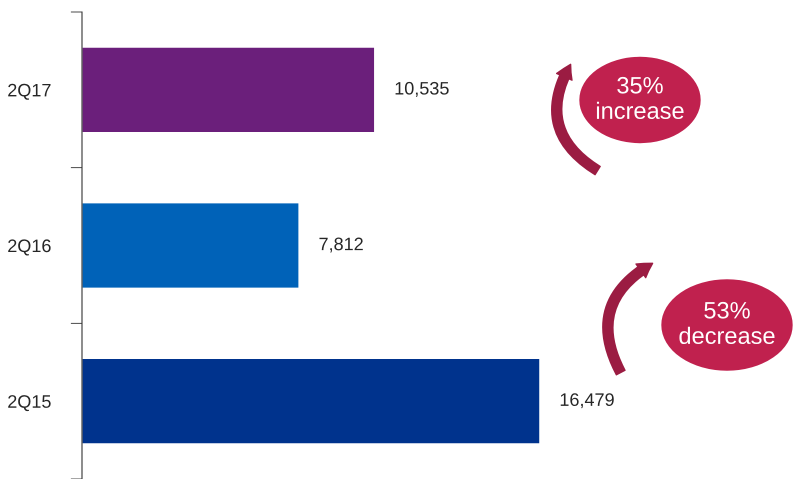 This screenshot has width=795, height=479. Describe the element at coordinates (640, 98) in the screenshot. I see `text: 35% increase` at that location.